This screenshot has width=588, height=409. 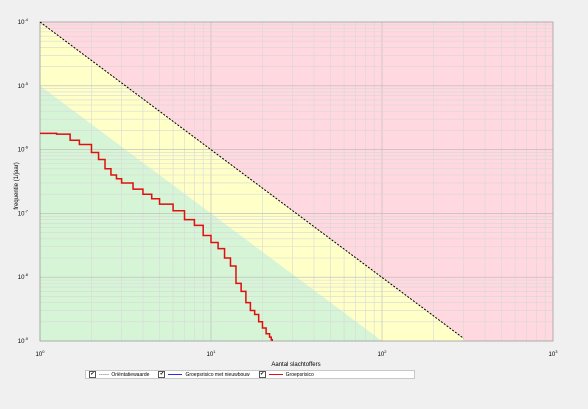 I want to click on legend-item-groepsrisico-nieuwbouw: ✔ Groepsrisico met nieuwbouw, so click(x=204, y=374).